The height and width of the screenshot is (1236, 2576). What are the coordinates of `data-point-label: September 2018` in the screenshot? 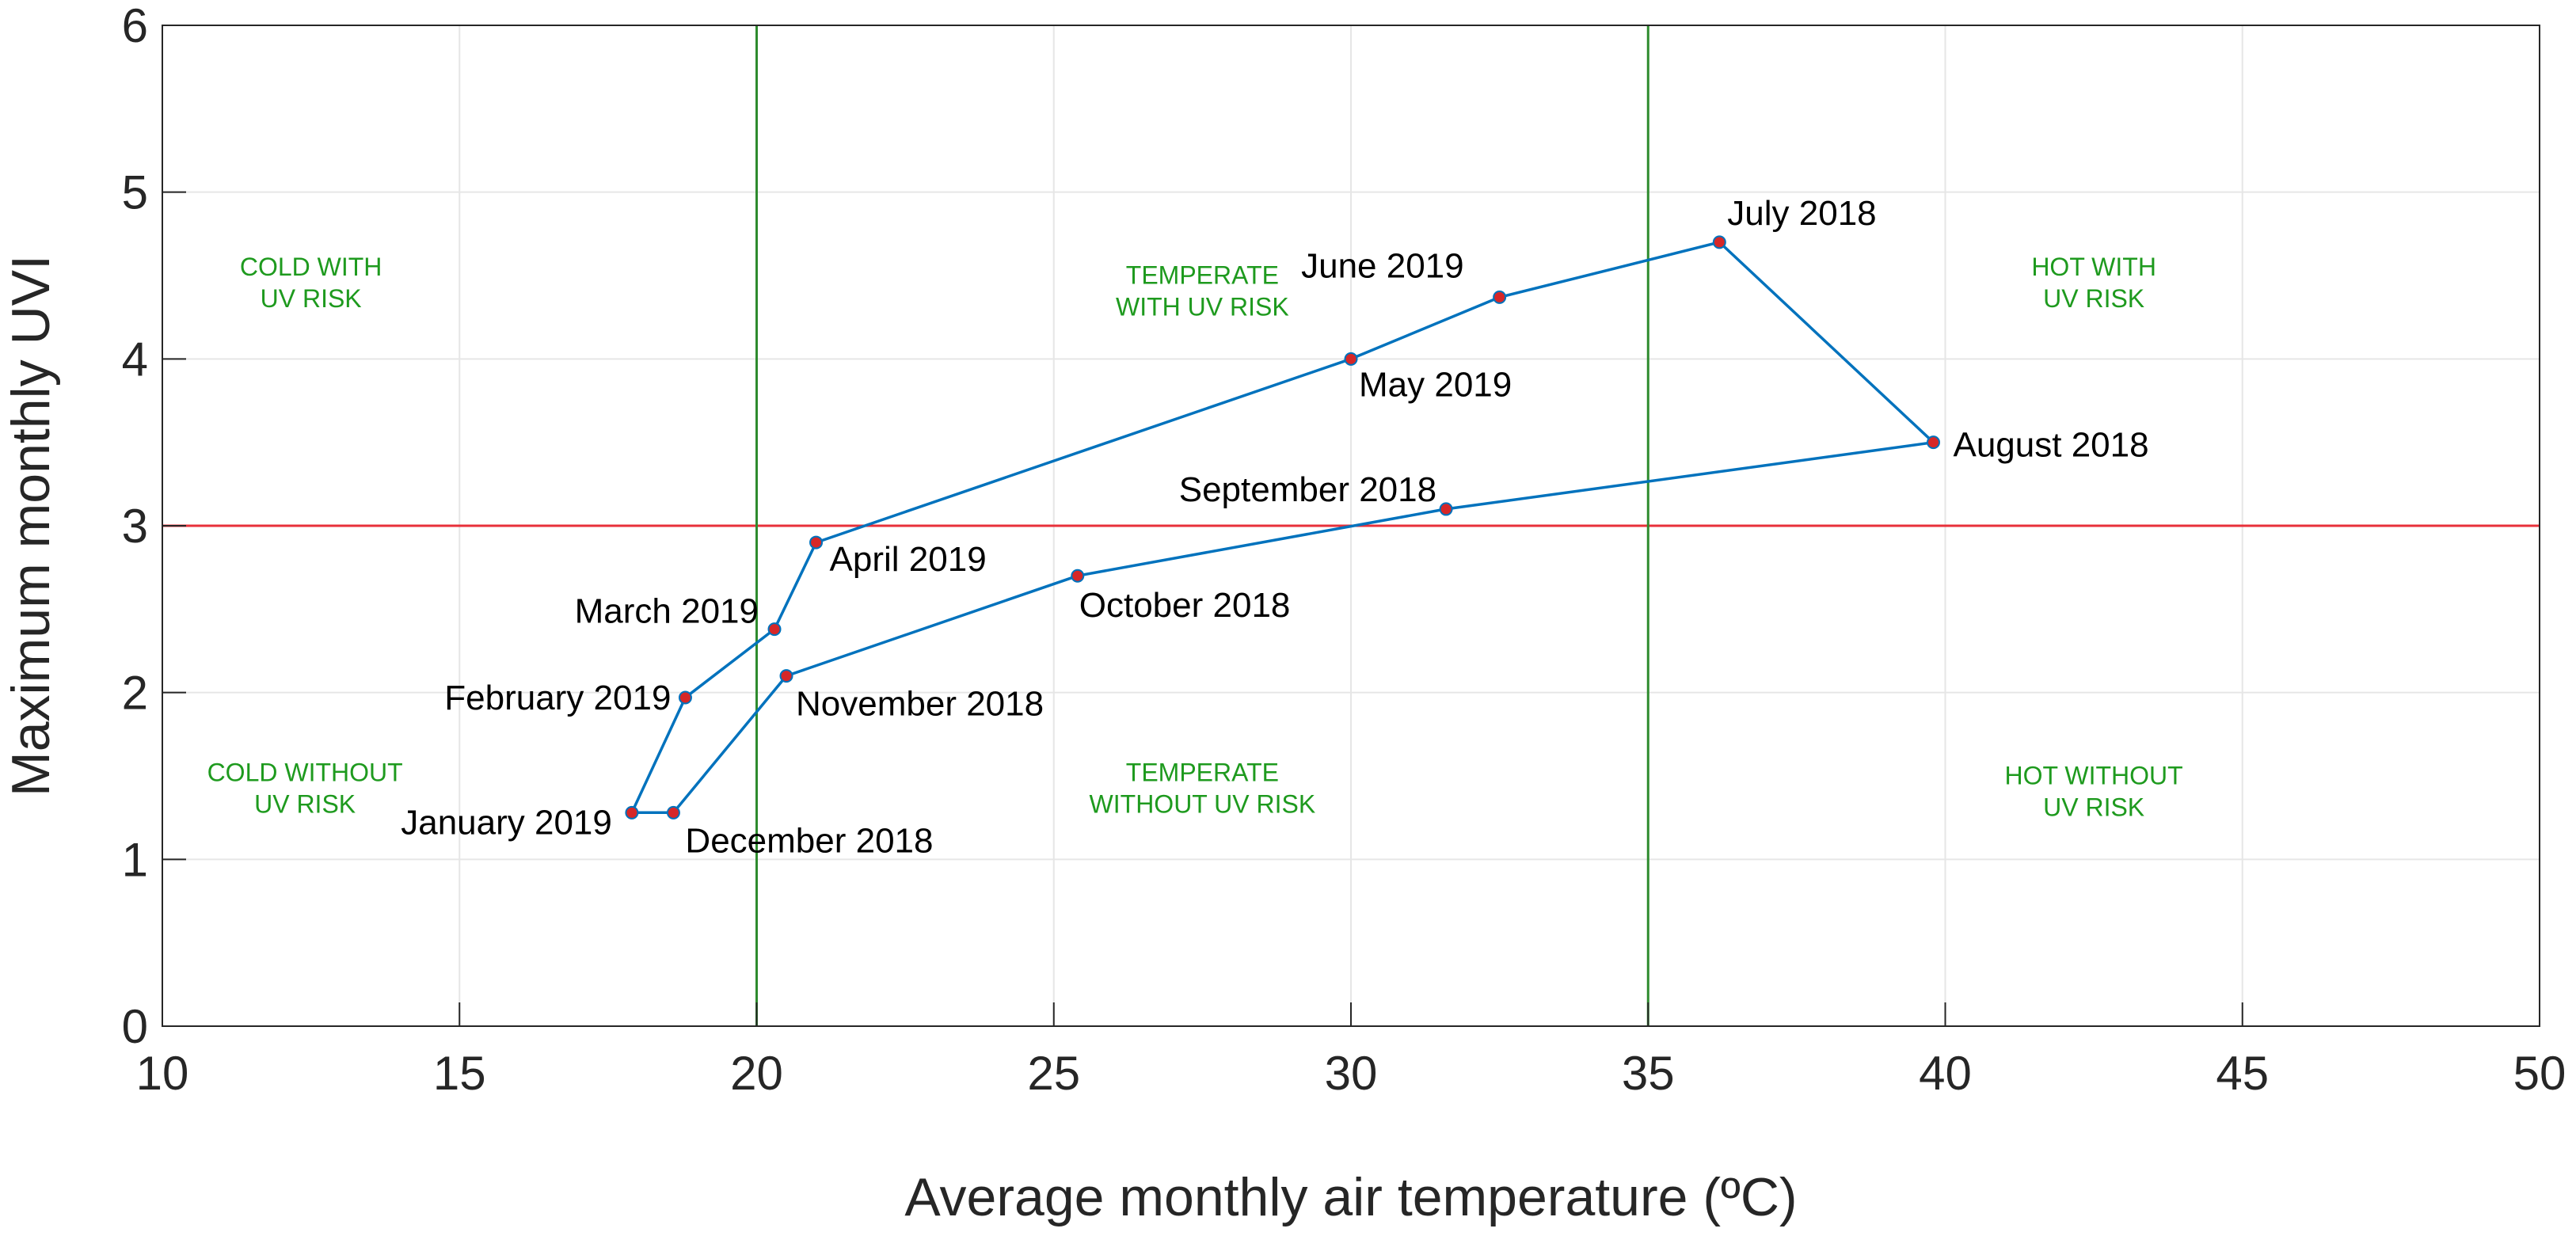 It's located at (1307, 489).